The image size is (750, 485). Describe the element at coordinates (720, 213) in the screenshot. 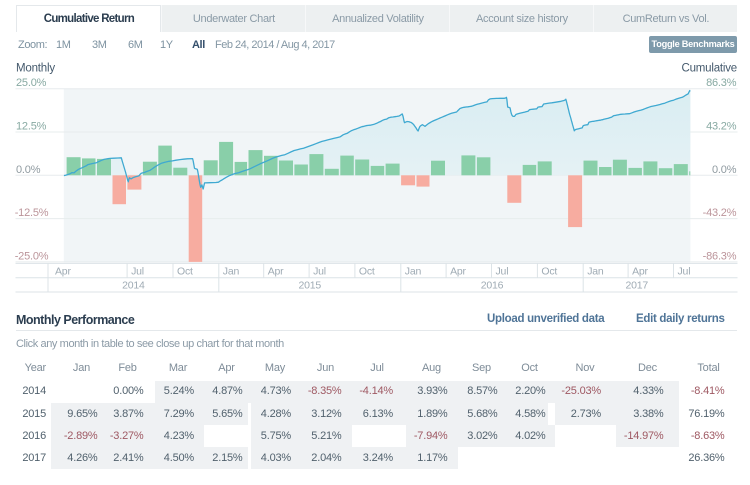

I see `svg-text: -43.2%` at that location.